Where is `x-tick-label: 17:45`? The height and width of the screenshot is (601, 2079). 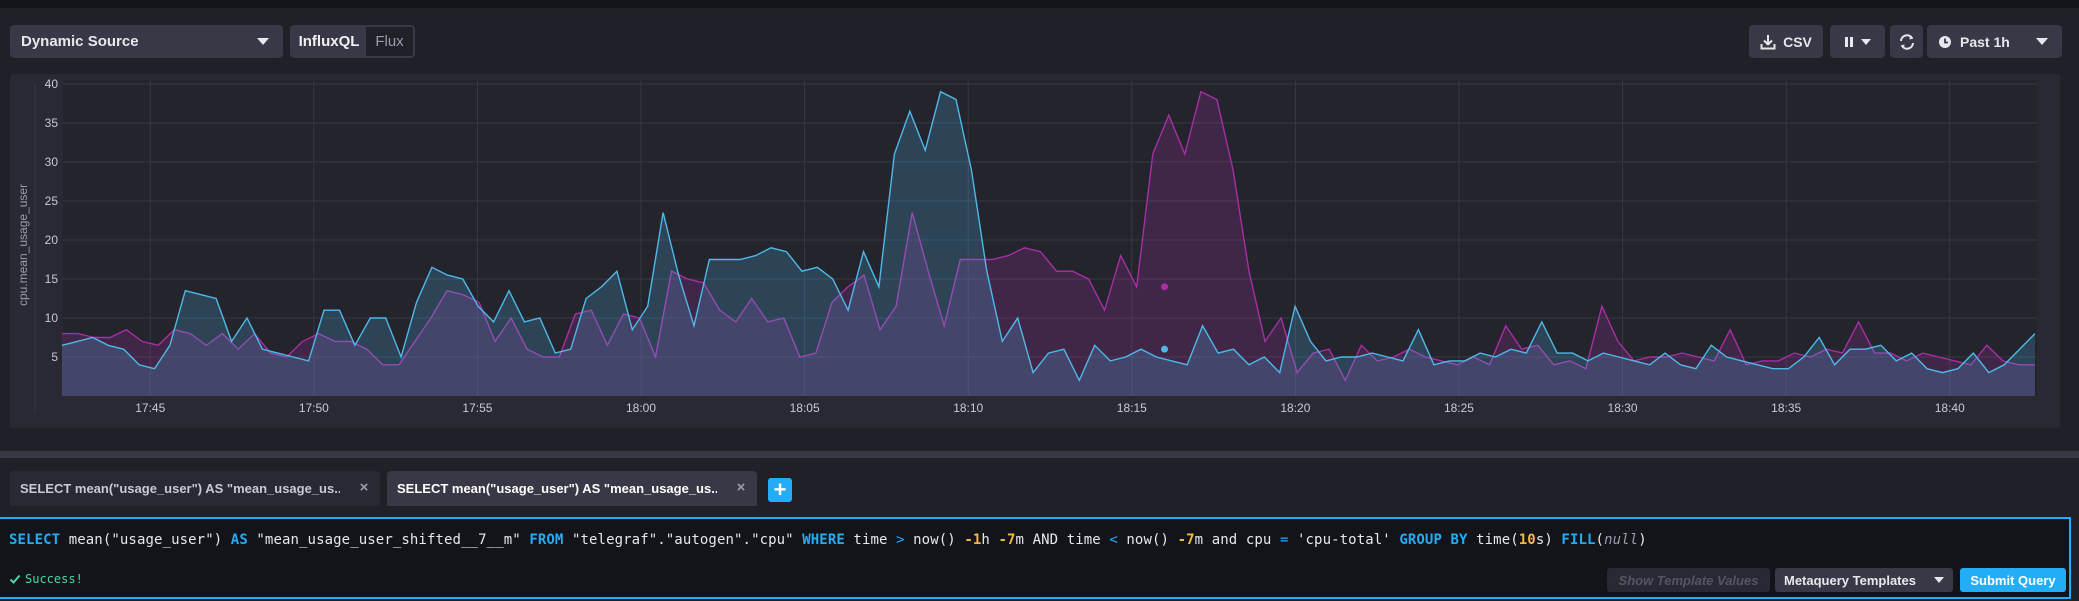 x-tick-label: 17:45 is located at coordinates (150, 408).